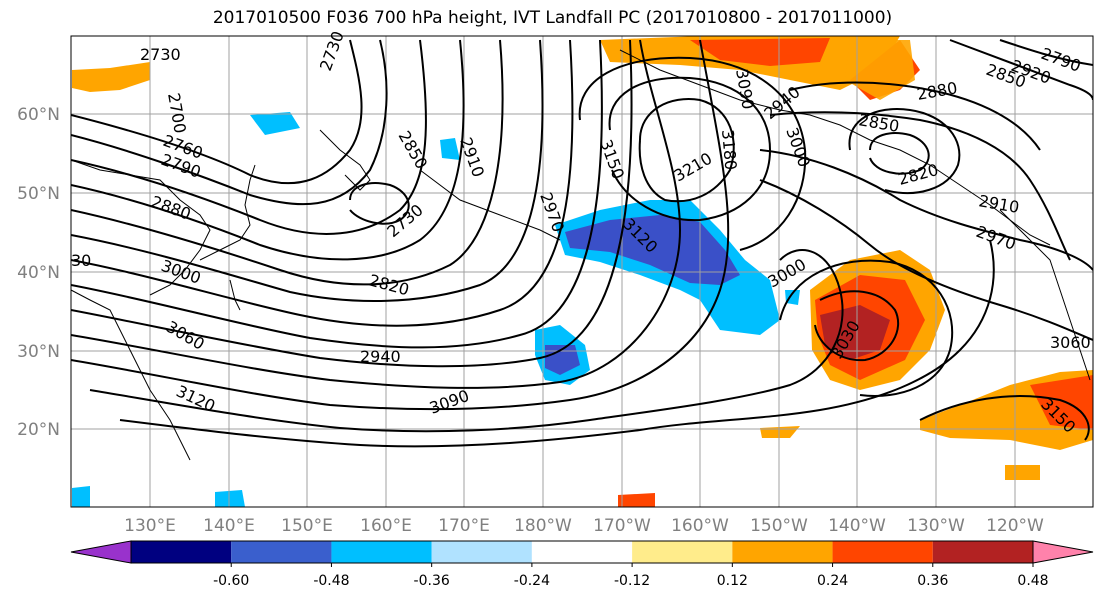 The image size is (1105, 601). Describe the element at coordinates (543, 526) in the screenshot. I see `lon-label: 180°W` at that location.